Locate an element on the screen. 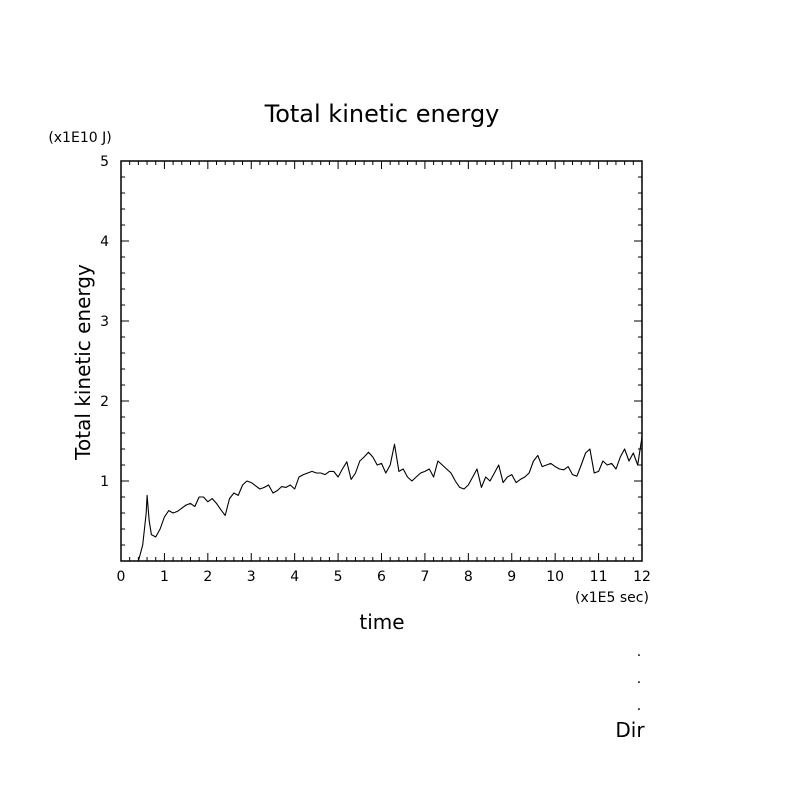 The width and height of the screenshot is (804, 804). x-tick-label: 6 is located at coordinates (381, 577).